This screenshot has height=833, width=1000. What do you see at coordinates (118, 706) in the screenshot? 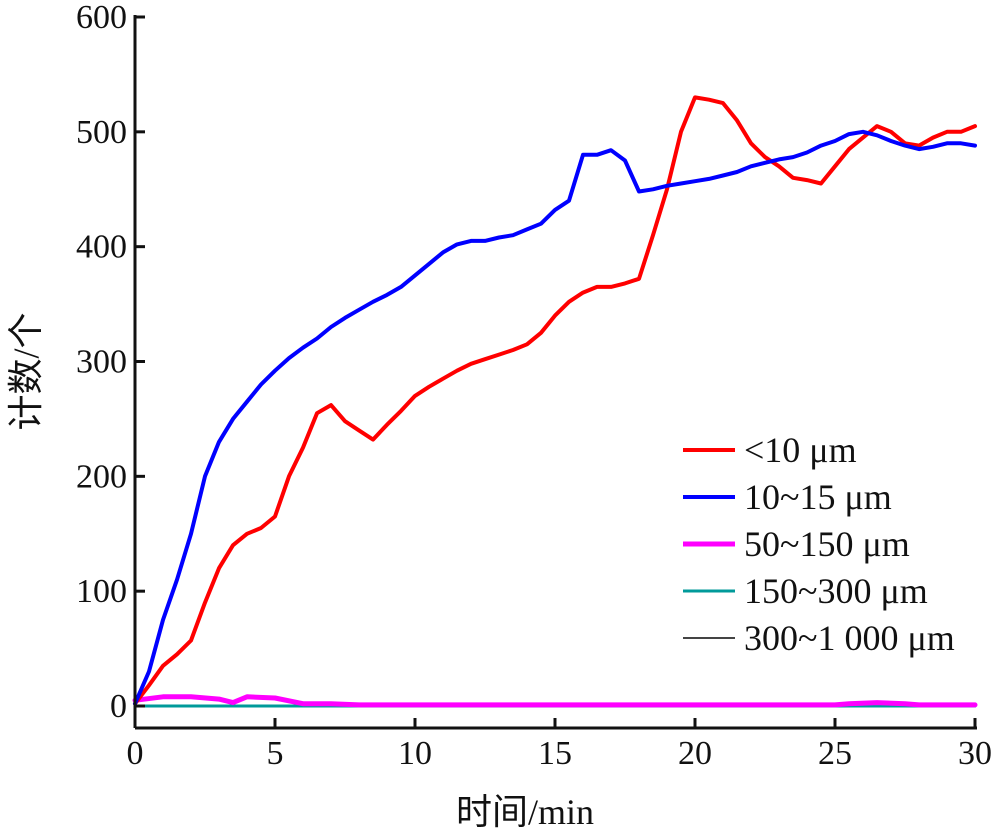
I see `y-tick-label: 0` at bounding box center [118, 706].